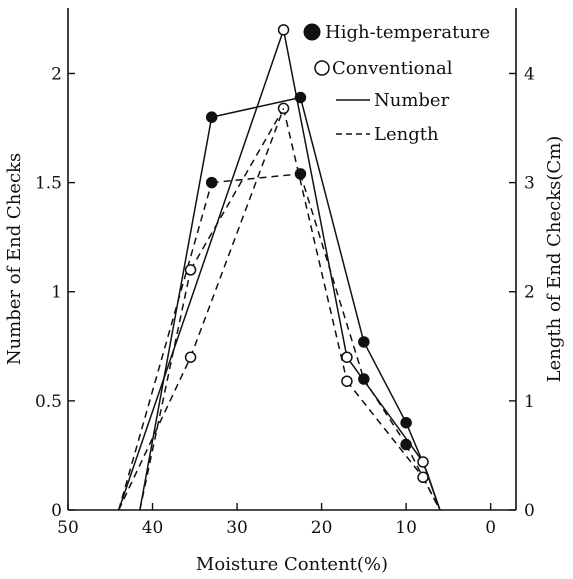 The height and width of the screenshot is (579, 573). I want to click on legend: High-temperature Conventional Number Length, so click(396, 83).